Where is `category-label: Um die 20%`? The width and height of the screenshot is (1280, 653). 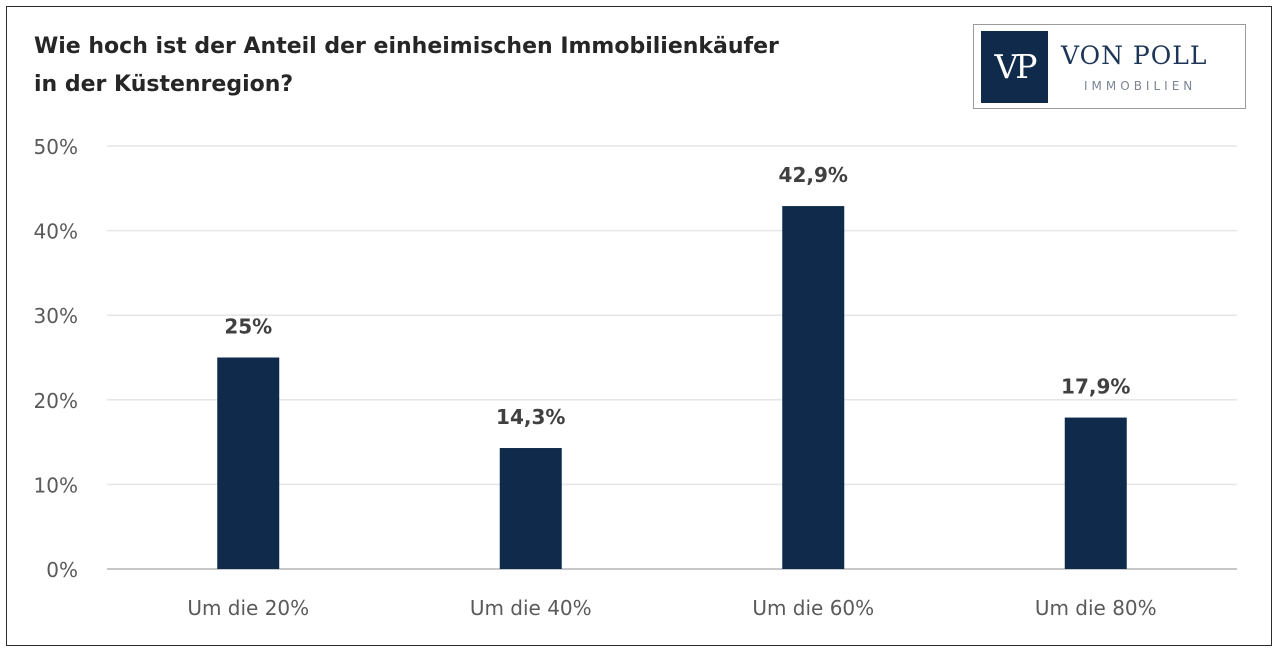
category-label: Um die 20% is located at coordinates (248, 608).